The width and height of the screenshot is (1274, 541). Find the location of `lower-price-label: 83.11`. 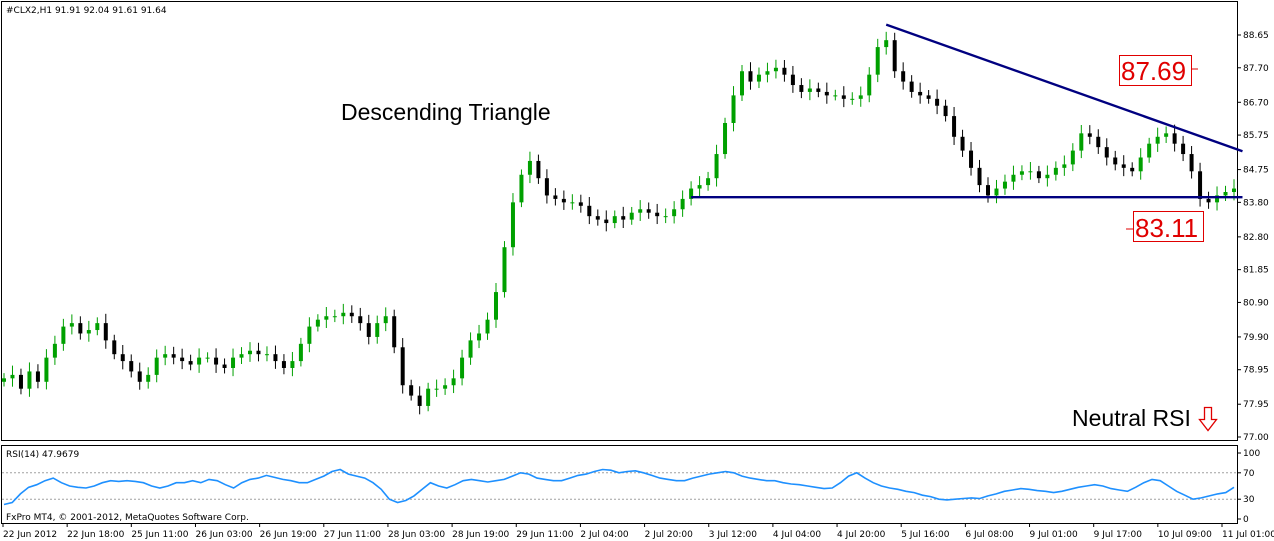

lower-price-label: 83.11 is located at coordinates (1166, 228).